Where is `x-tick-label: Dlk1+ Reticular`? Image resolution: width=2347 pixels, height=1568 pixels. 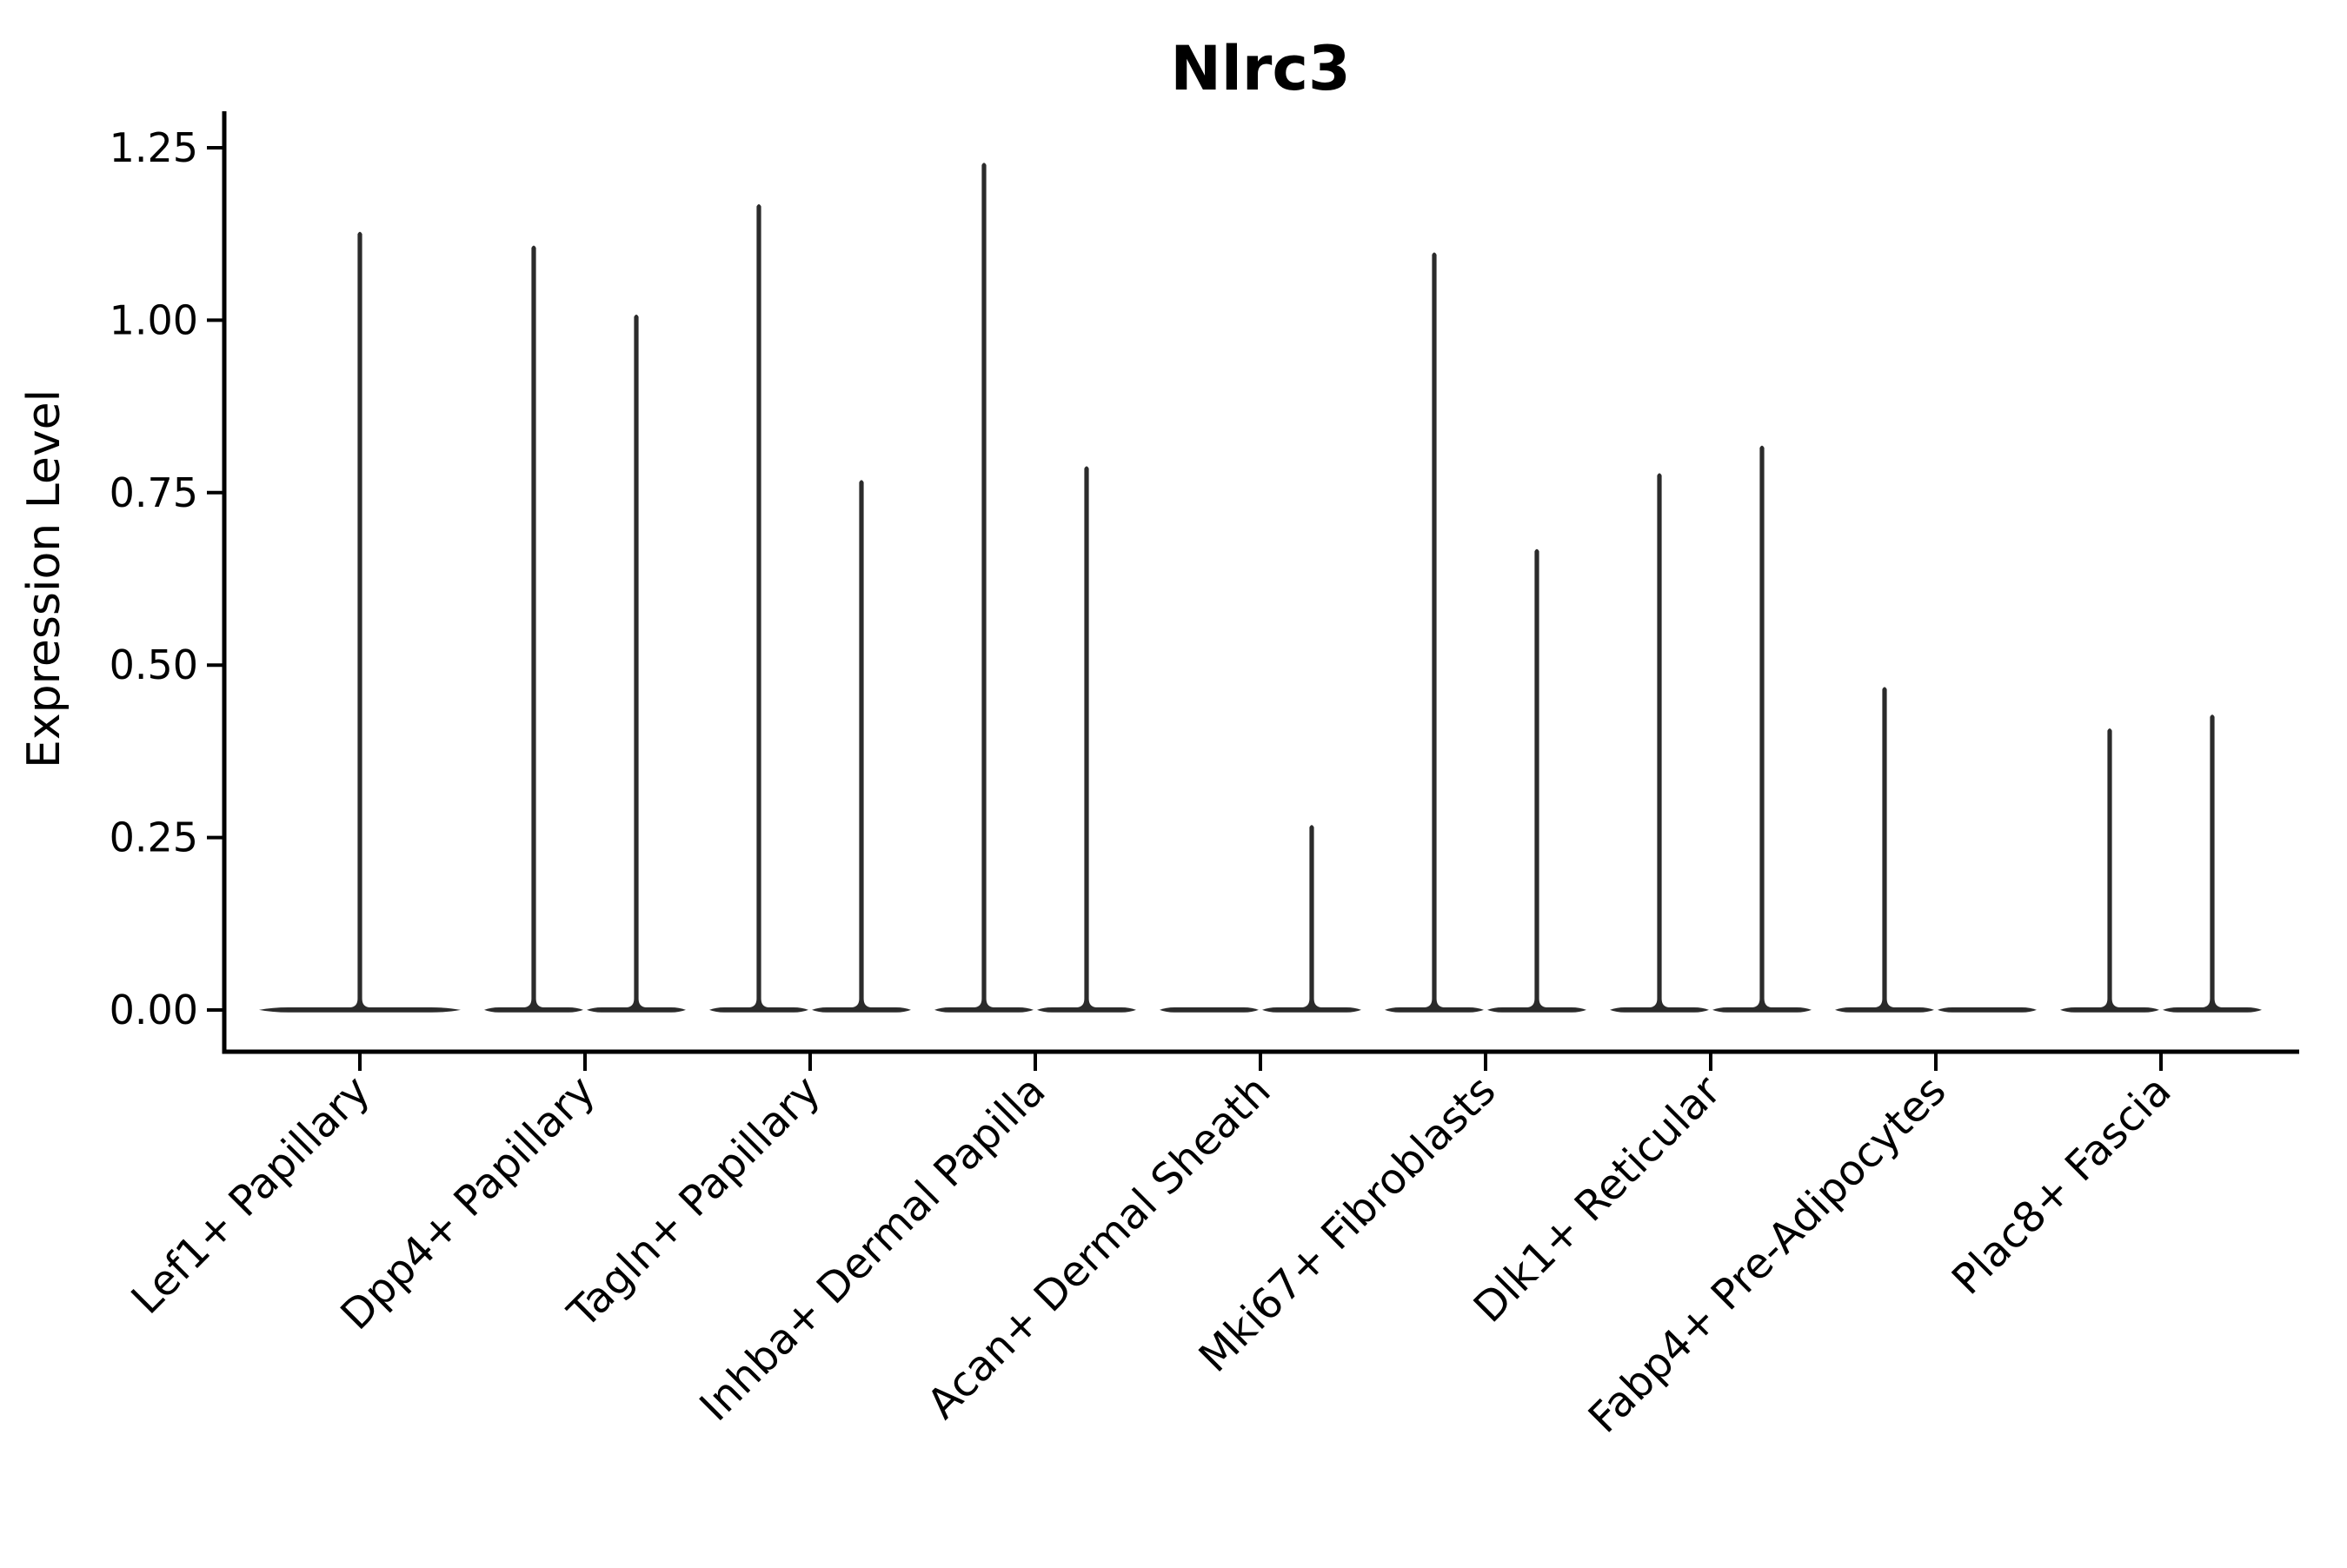
x-tick-label: Dlk1+ Reticular is located at coordinates (1598, 1199).